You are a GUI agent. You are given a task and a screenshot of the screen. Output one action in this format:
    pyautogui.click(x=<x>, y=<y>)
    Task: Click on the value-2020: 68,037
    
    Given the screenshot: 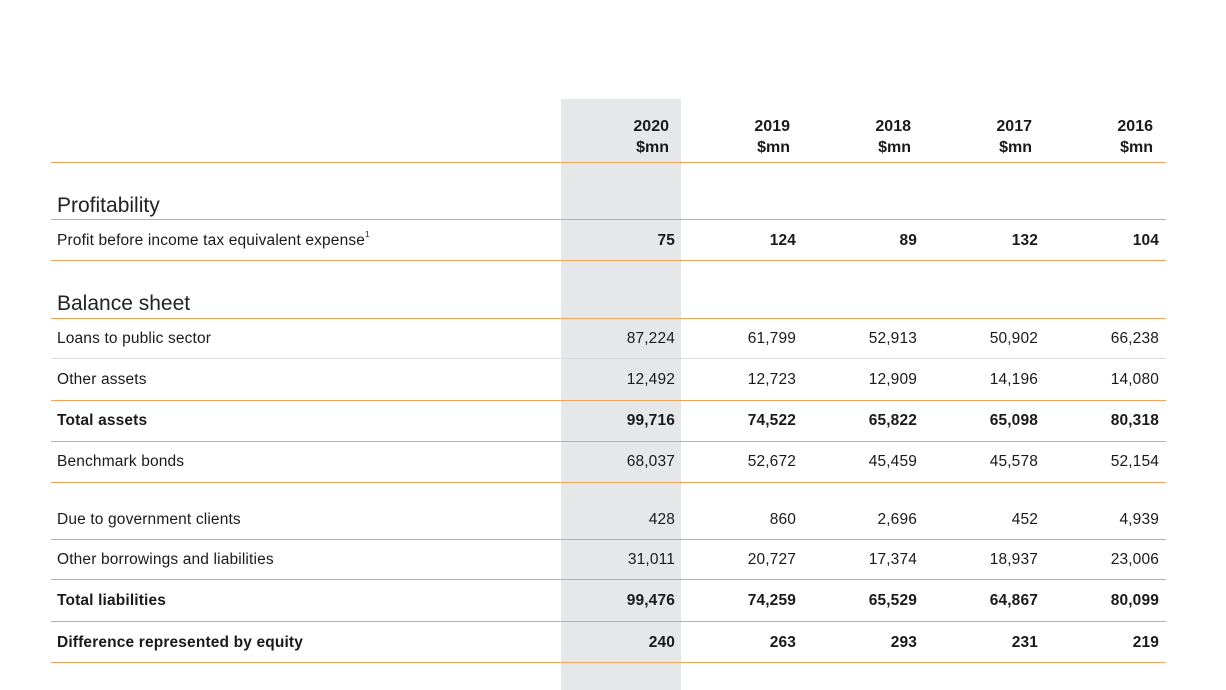 What is the action you would take?
    pyautogui.click(x=650, y=461)
    